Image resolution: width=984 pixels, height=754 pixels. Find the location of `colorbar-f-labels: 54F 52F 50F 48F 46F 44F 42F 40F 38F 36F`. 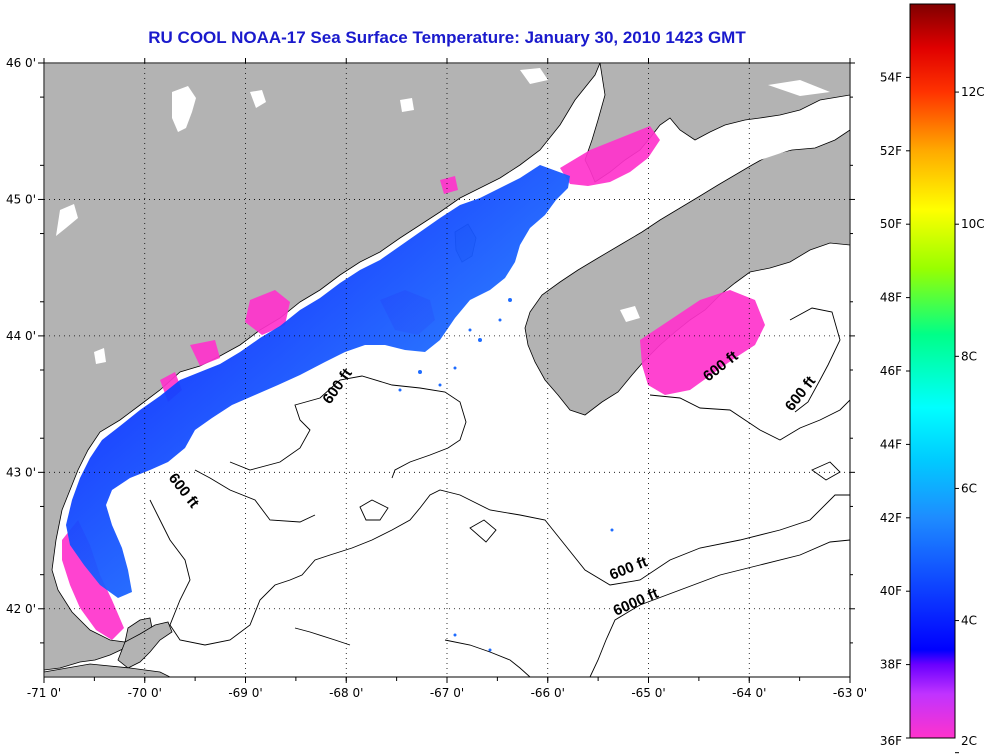

colorbar-f-labels: 54F 52F 50F 48F 46F 44F 42F 40F 38F 36F is located at coordinates (891, 409).